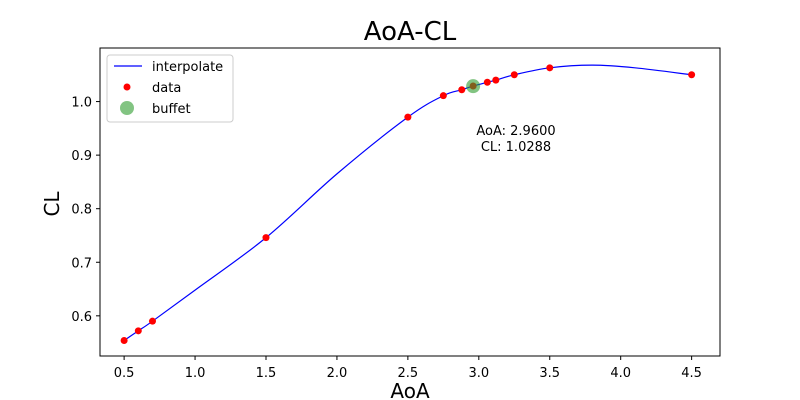 The height and width of the screenshot is (400, 800). What do you see at coordinates (171, 109) in the screenshot?
I see `legend-label-buffet: buffet` at bounding box center [171, 109].